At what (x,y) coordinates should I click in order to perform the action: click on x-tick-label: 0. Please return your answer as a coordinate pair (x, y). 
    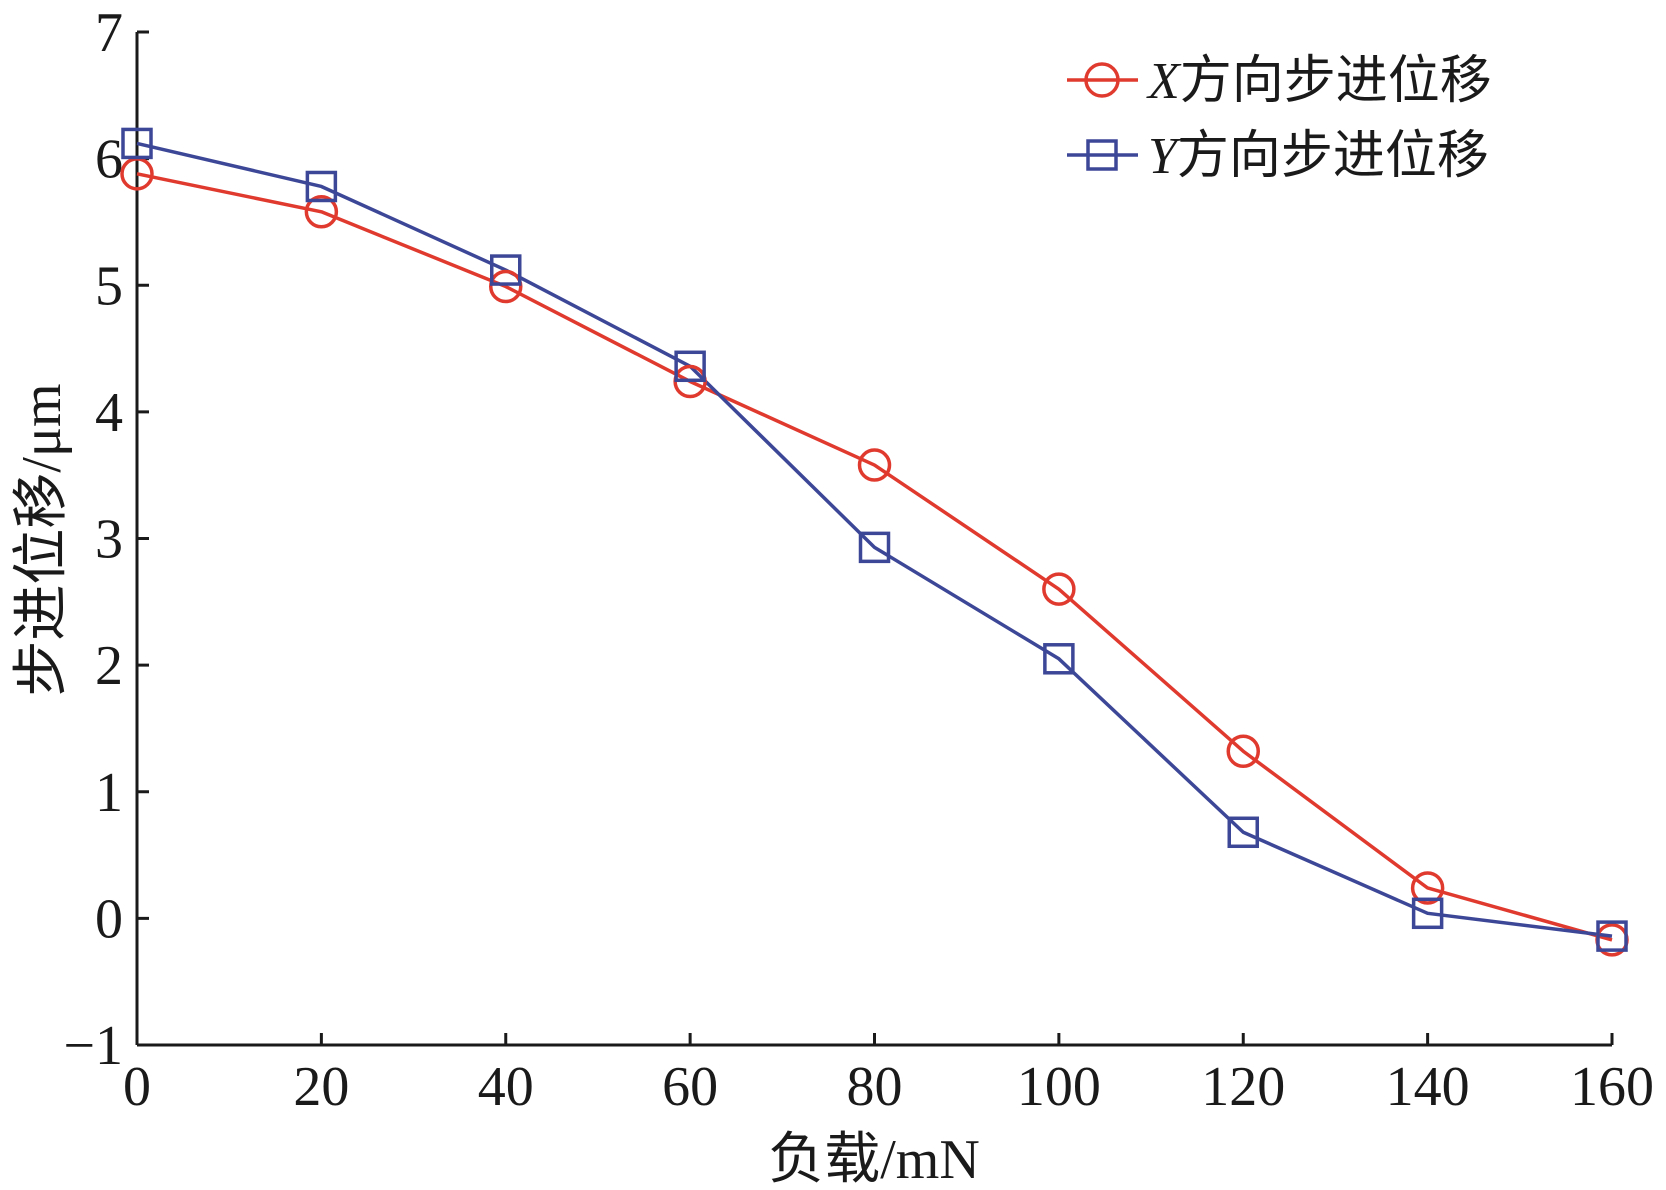
    Looking at the image, I should click on (137, 1087).